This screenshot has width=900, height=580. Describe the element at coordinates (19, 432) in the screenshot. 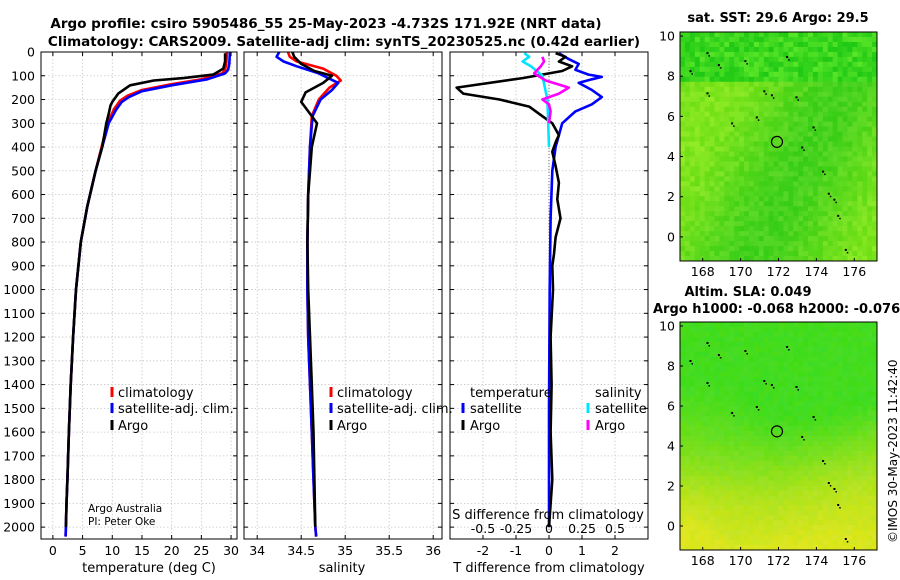

I see `depth-tick-label: 1600` at that location.